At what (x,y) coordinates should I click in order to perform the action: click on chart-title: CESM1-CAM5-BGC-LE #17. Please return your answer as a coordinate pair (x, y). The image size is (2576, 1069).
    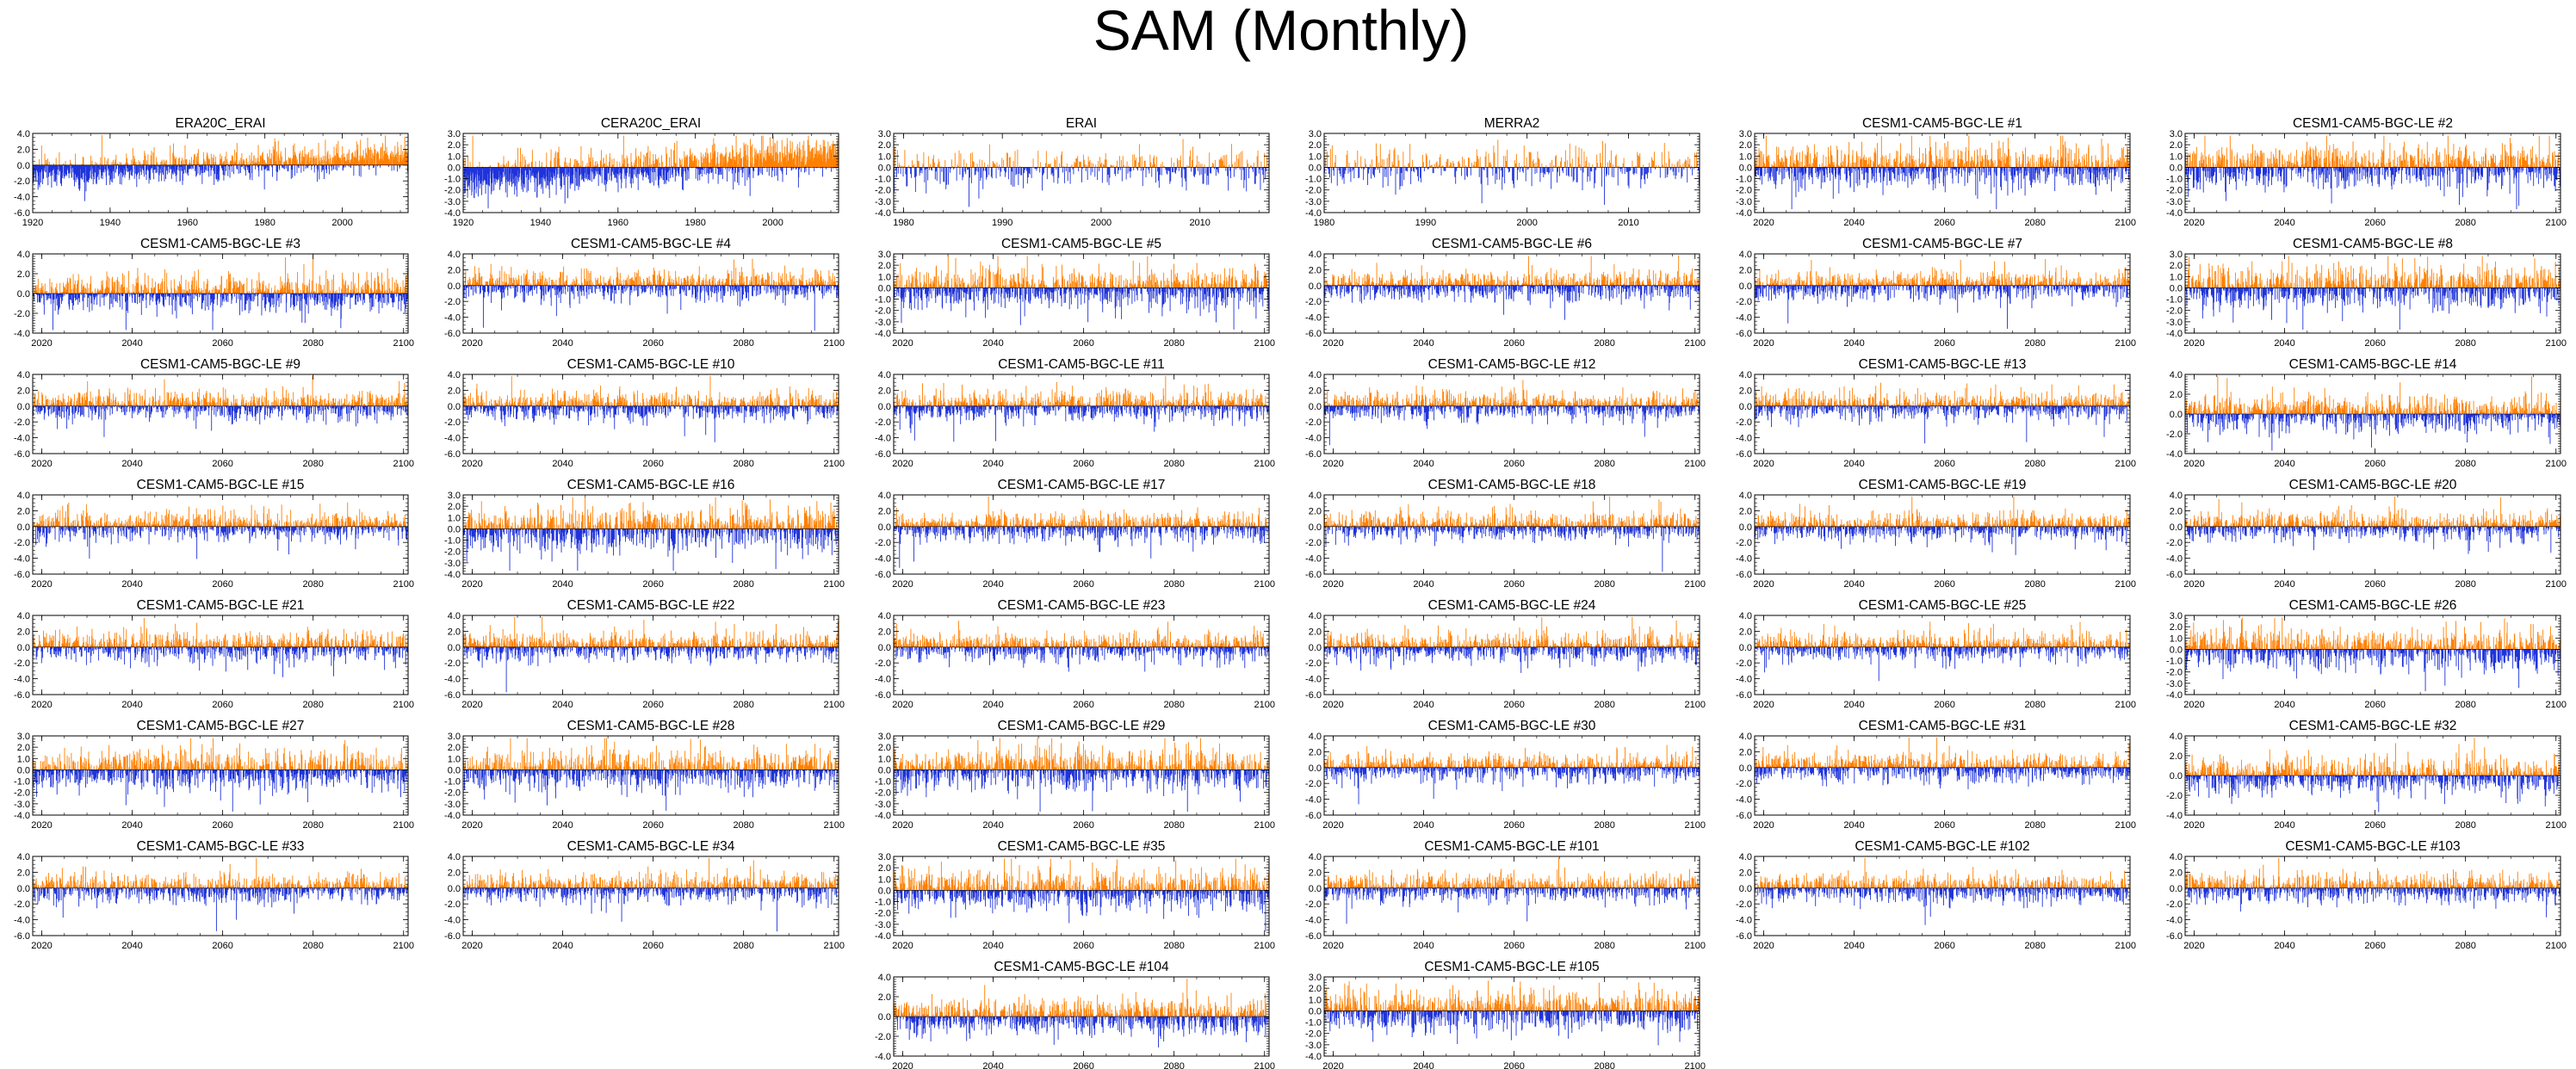
    Looking at the image, I should click on (1082, 485).